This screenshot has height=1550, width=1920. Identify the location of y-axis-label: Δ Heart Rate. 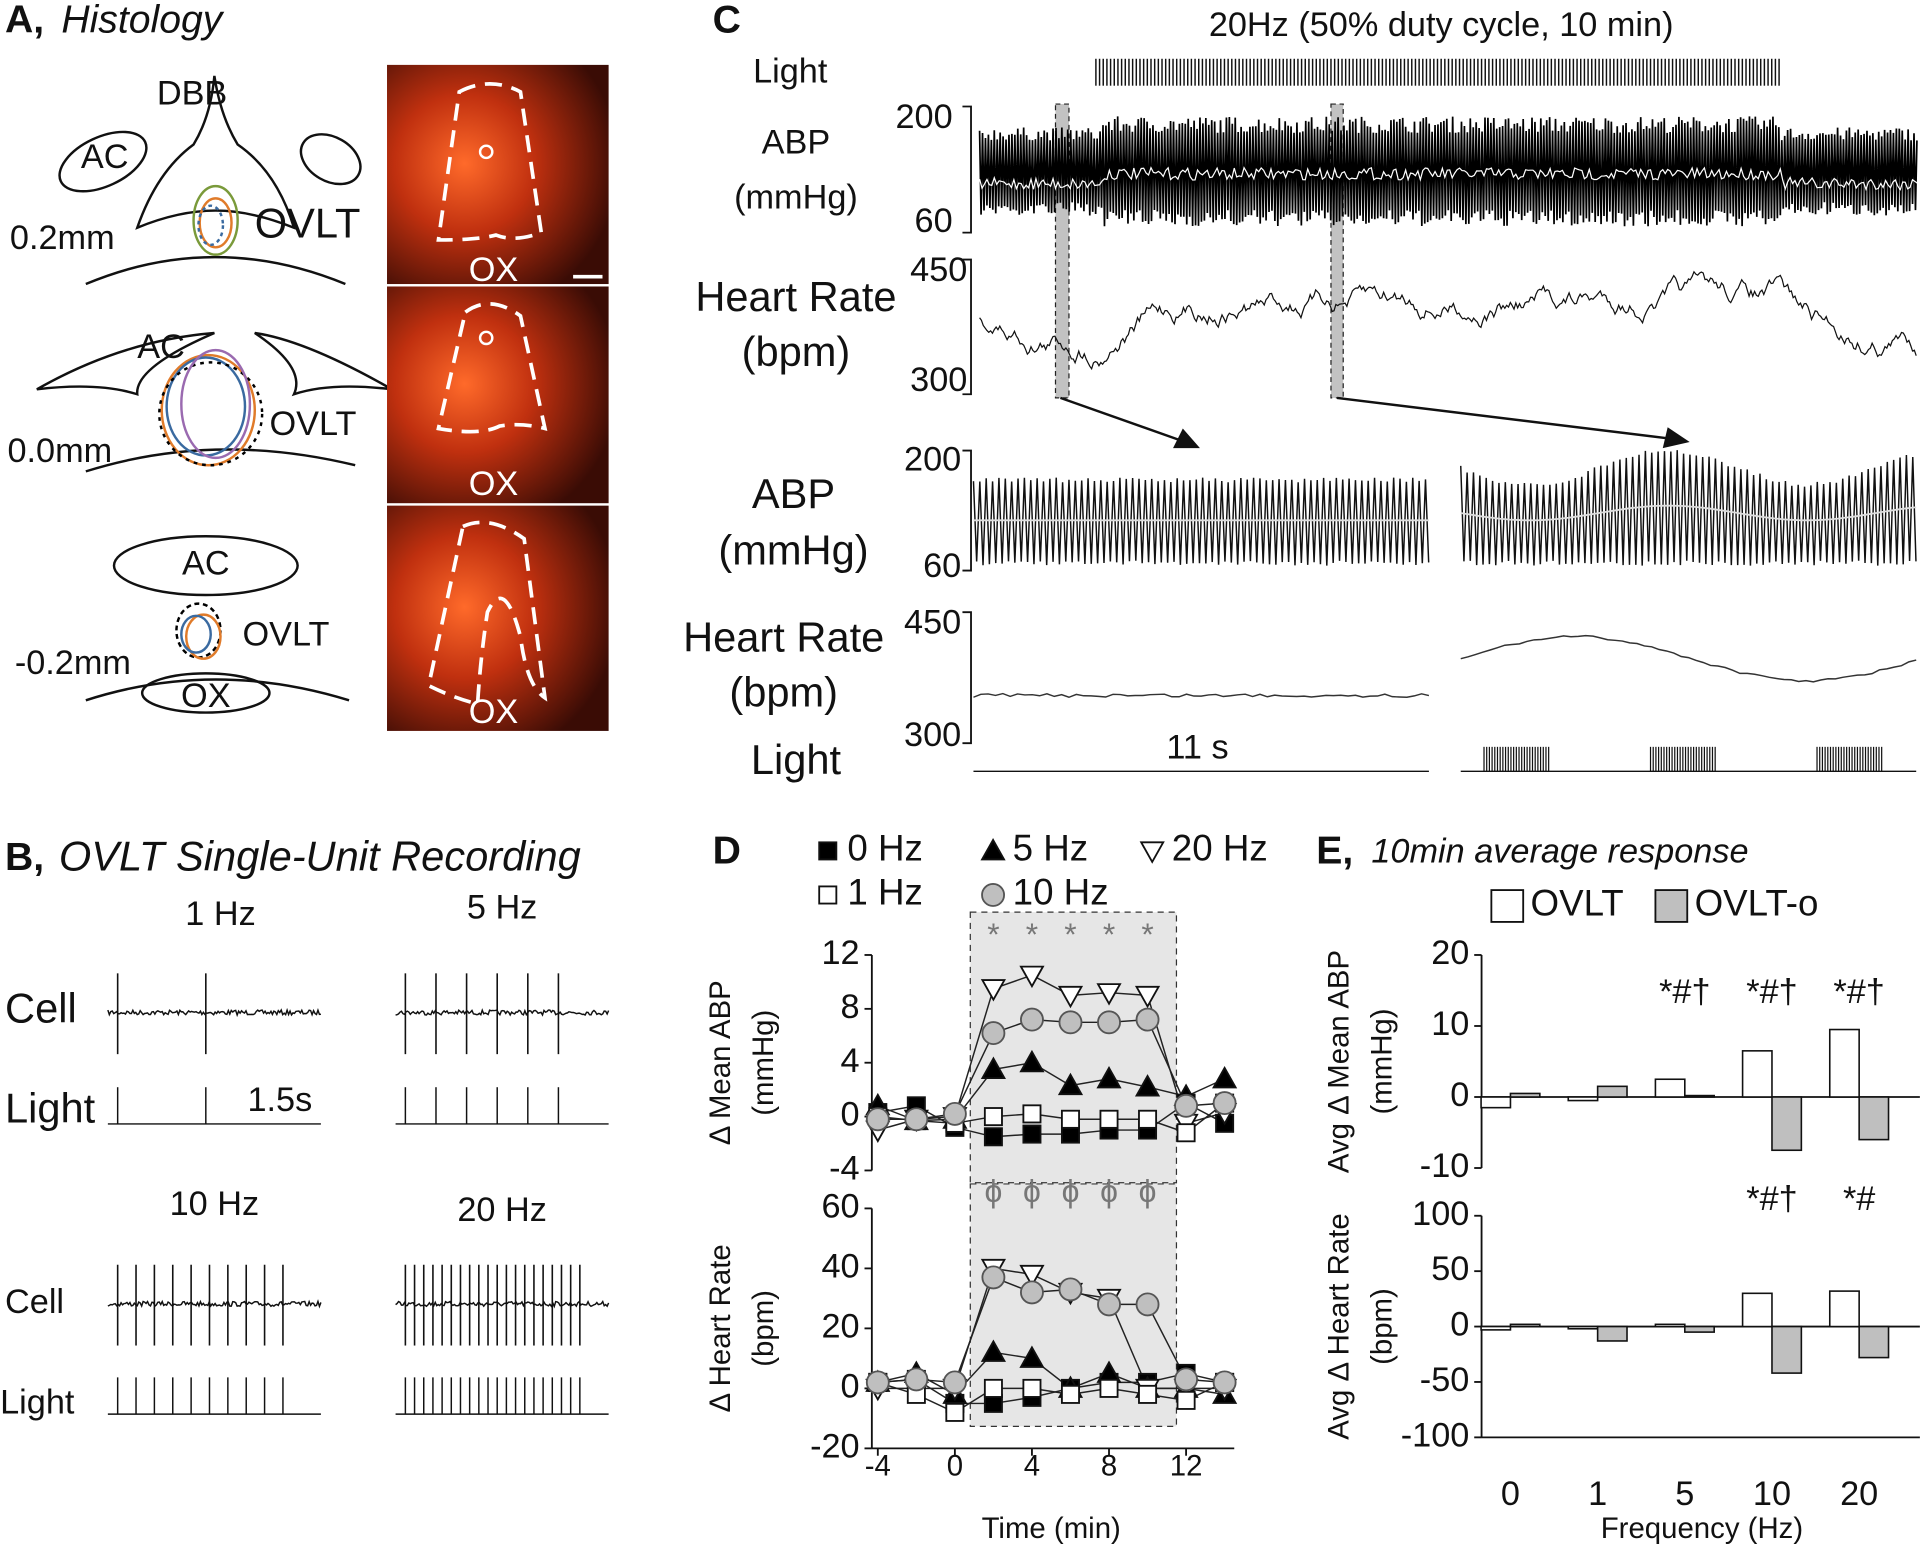
(720, 1328).